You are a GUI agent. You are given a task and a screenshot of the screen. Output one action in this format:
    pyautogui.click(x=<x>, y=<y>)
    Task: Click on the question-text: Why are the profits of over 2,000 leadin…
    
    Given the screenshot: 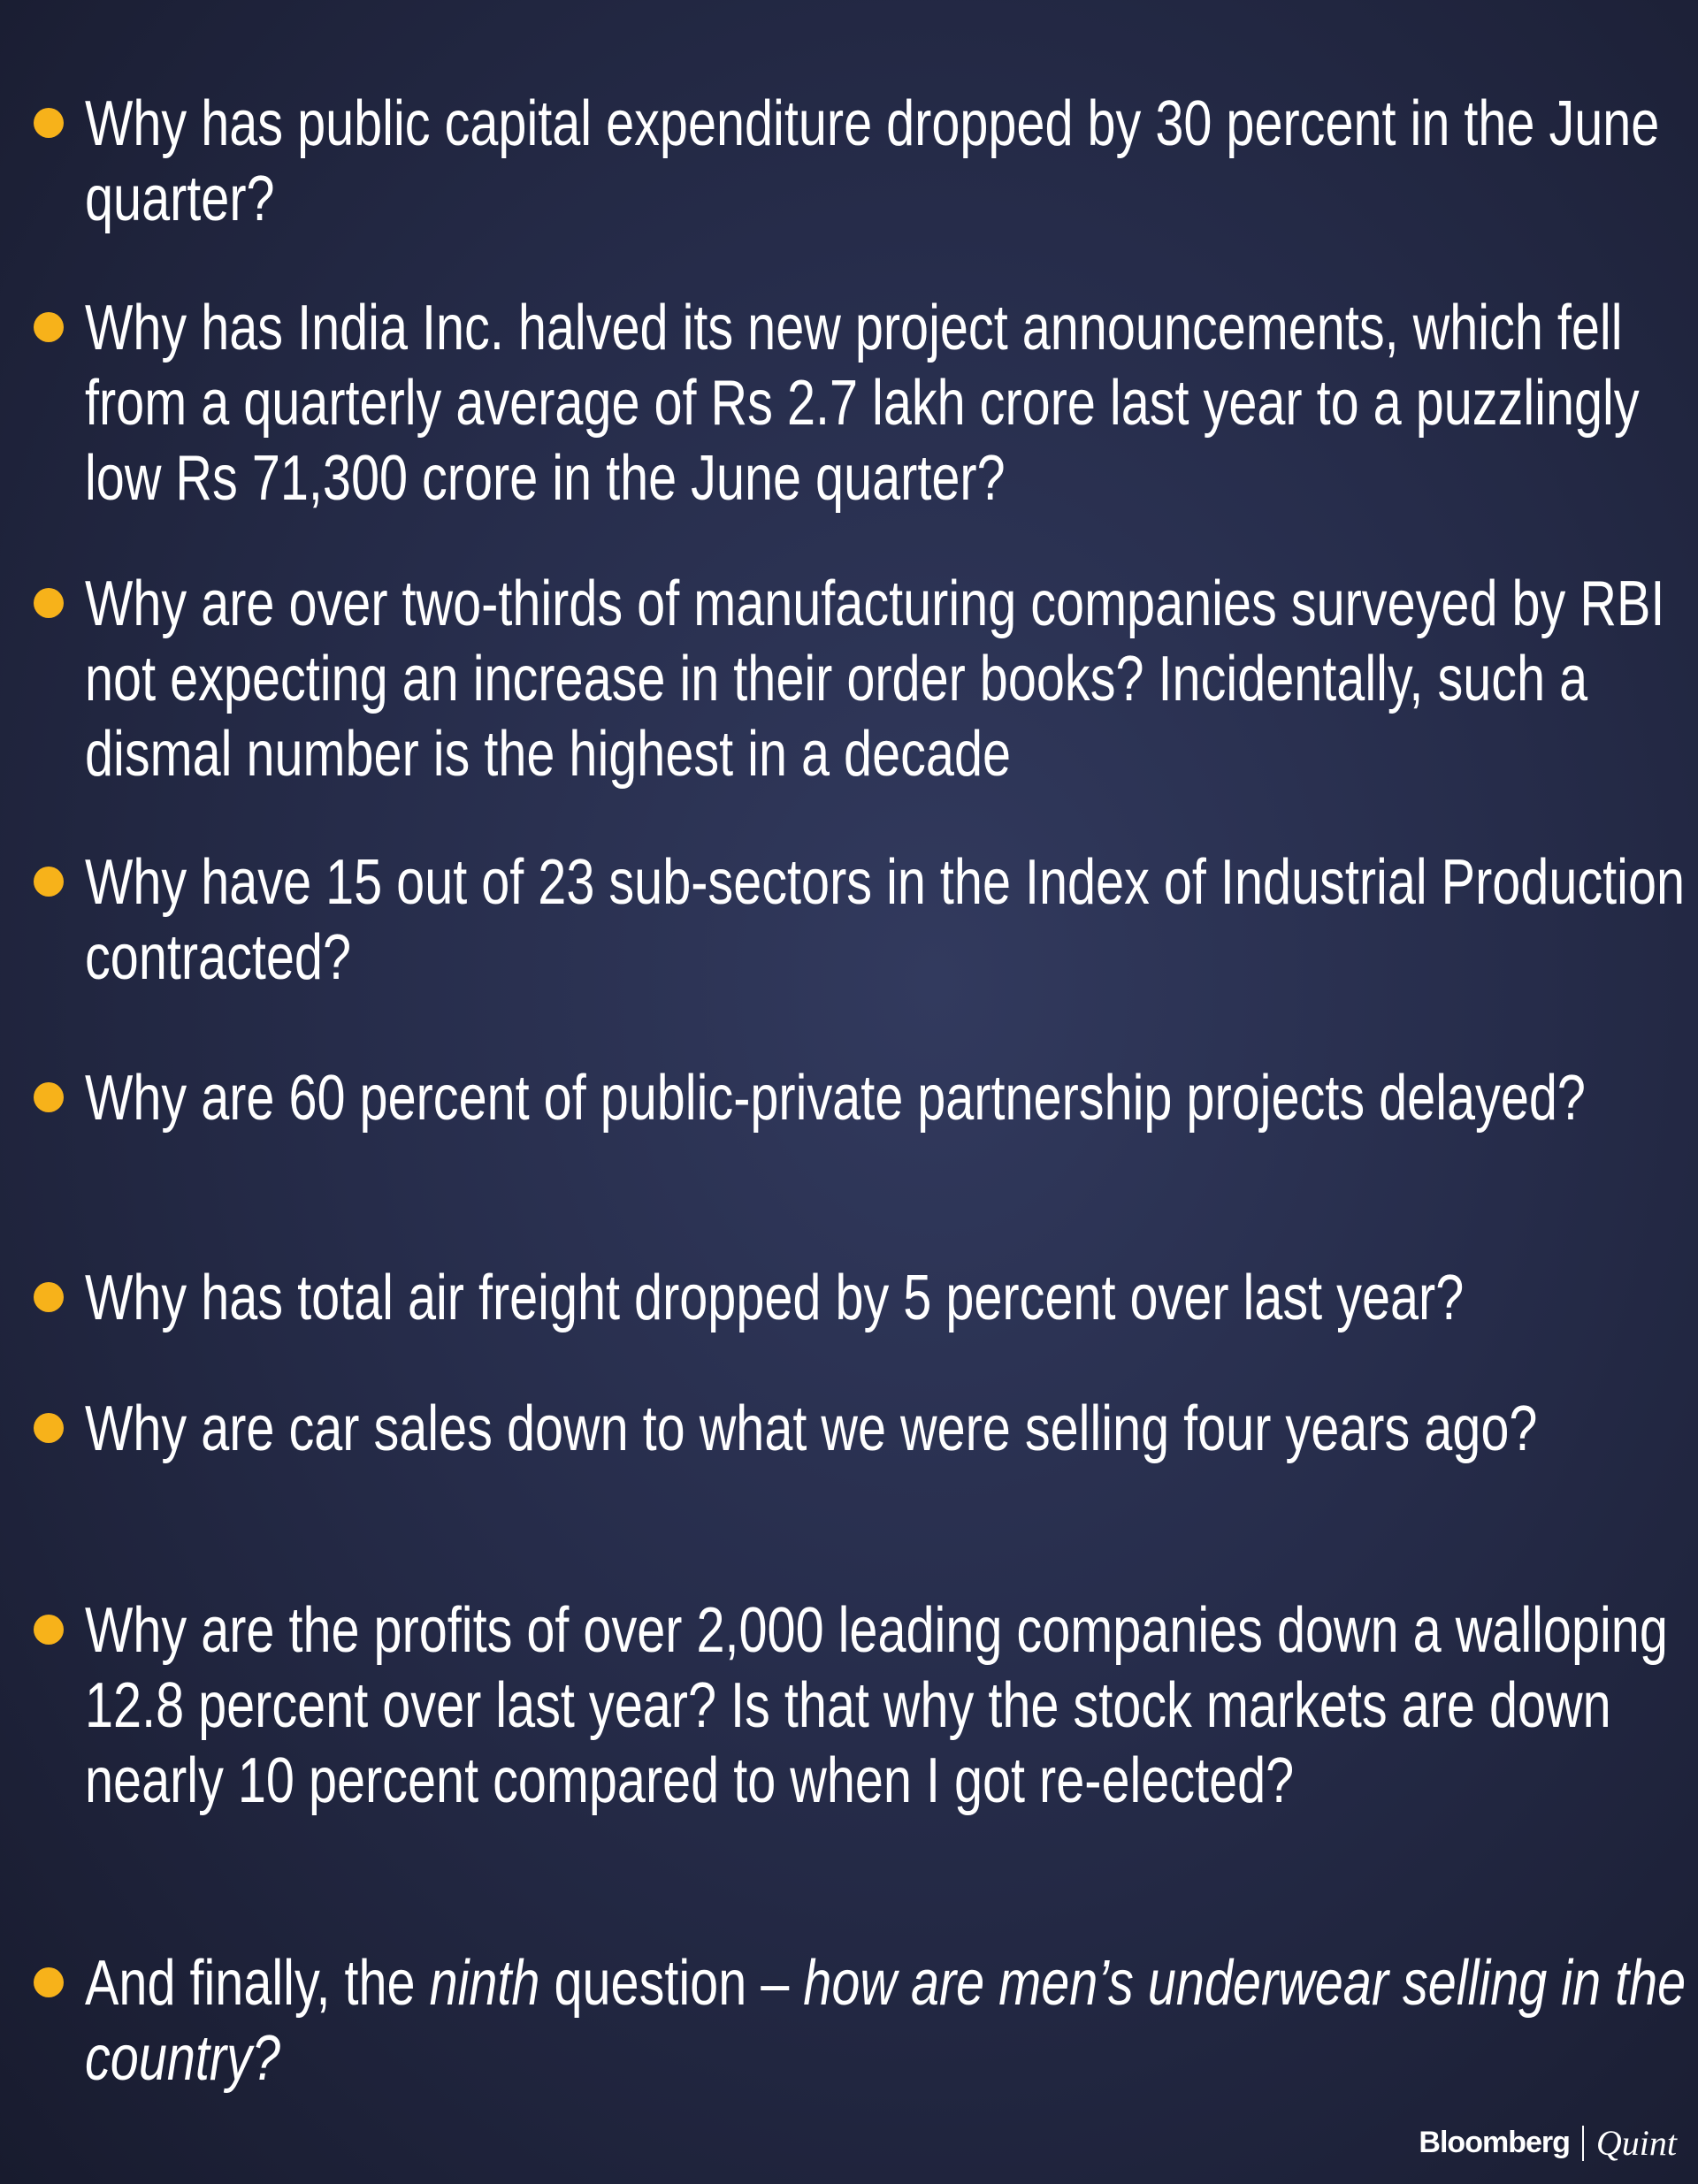 What is the action you would take?
    pyautogui.click(x=876, y=1705)
    